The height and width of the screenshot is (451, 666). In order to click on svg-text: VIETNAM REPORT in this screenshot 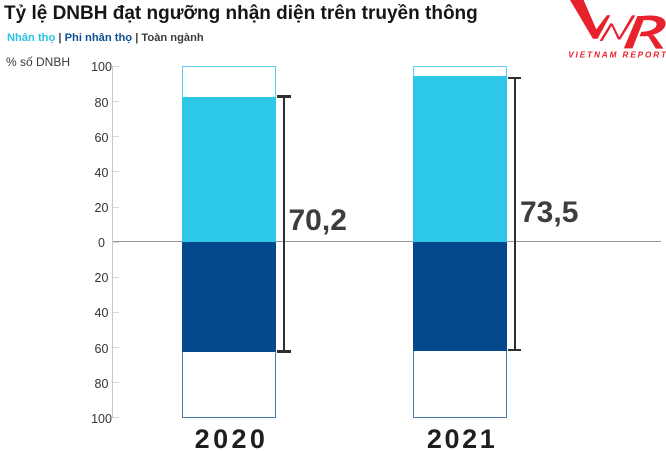, I will do `click(617, 54)`.